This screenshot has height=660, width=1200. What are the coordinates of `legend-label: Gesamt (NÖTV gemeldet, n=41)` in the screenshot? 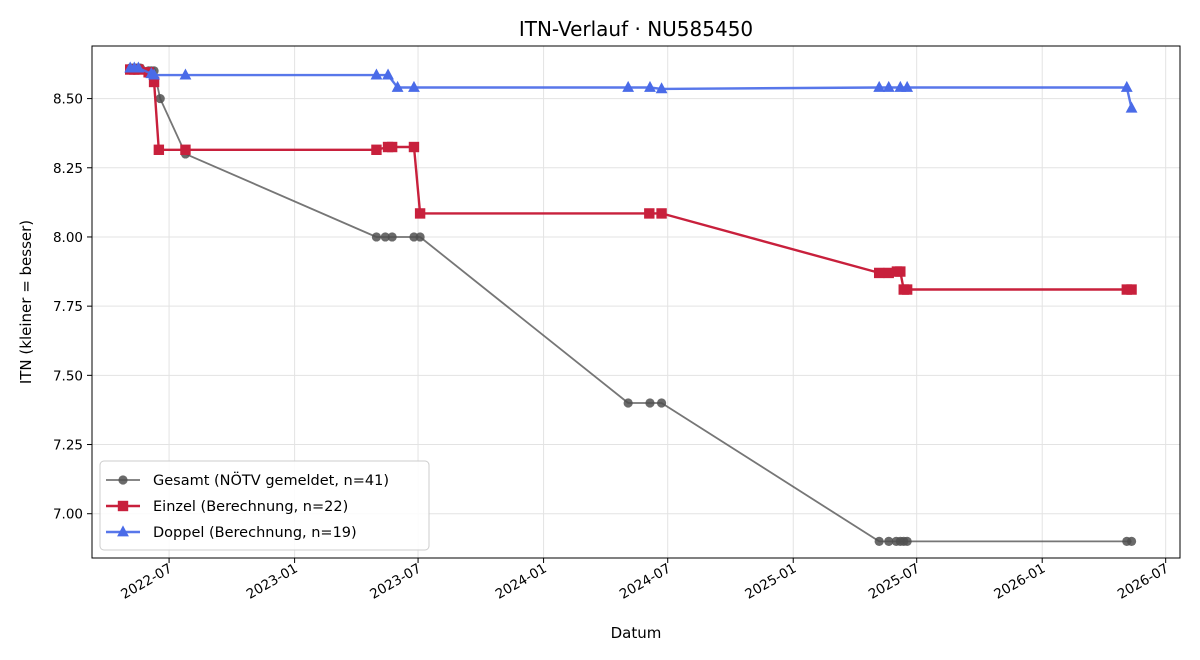 It's located at (271, 480).